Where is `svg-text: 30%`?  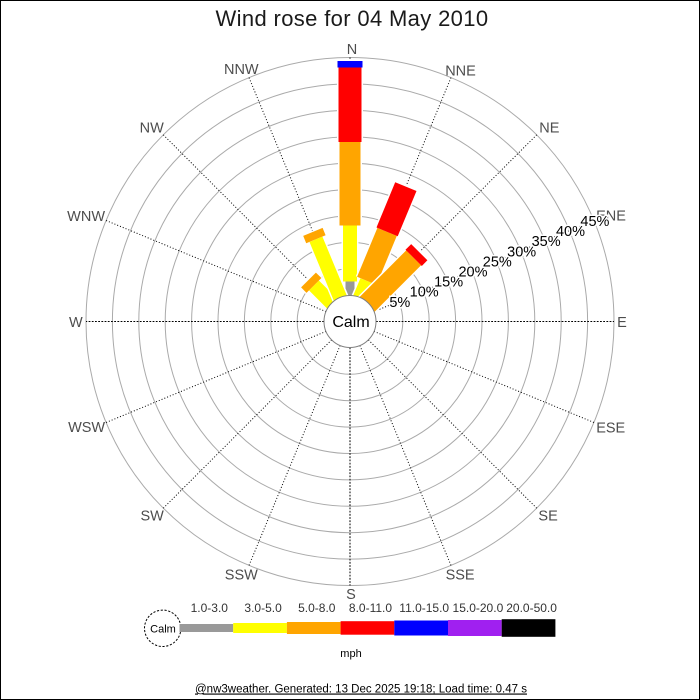 svg-text: 30% is located at coordinates (521, 252).